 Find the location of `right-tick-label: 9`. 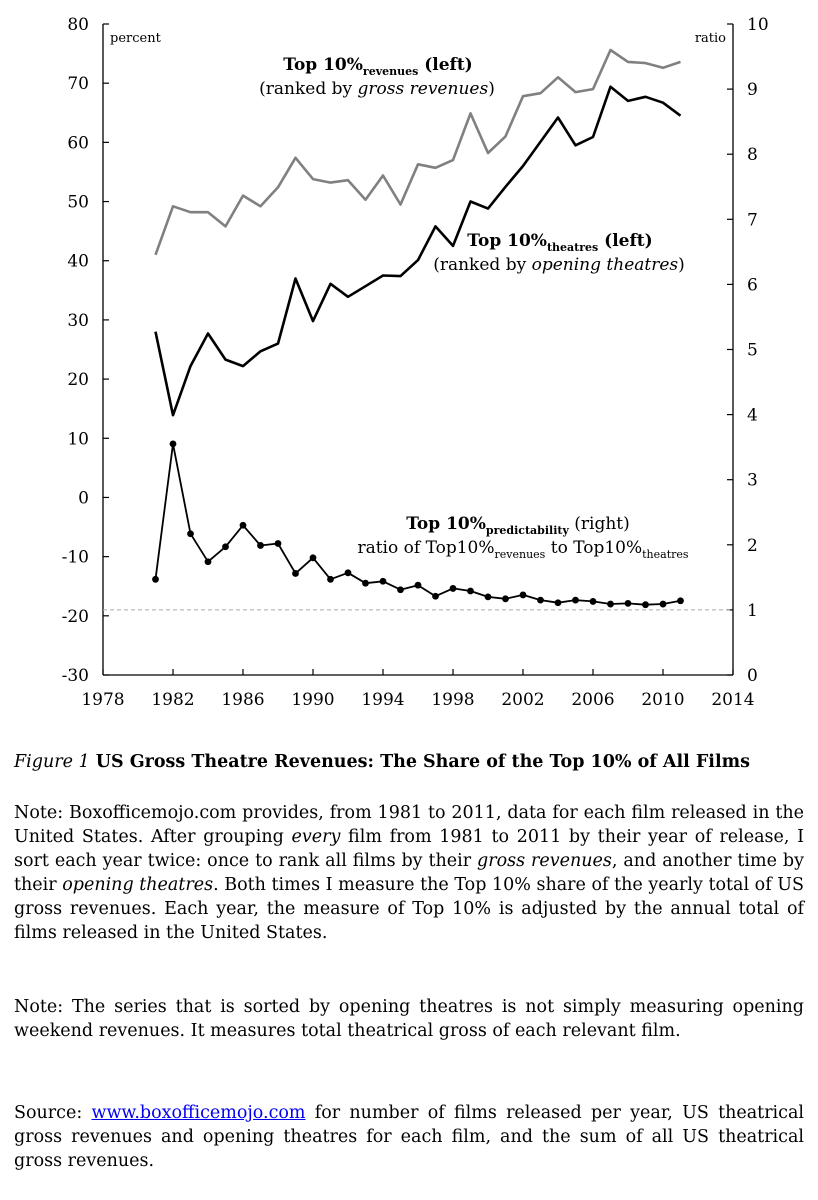

right-tick-label: 9 is located at coordinates (752, 90).